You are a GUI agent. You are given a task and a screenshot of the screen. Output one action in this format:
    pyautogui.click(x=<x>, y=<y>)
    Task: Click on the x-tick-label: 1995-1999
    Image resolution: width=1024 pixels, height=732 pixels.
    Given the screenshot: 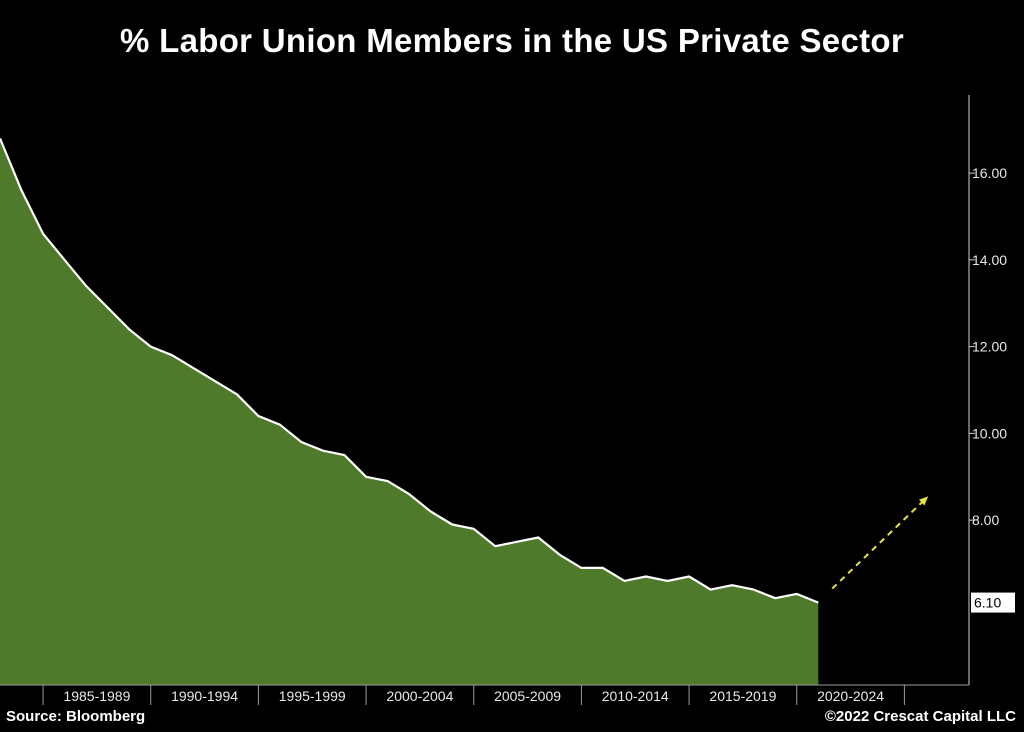 What is the action you would take?
    pyautogui.click(x=312, y=696)
    